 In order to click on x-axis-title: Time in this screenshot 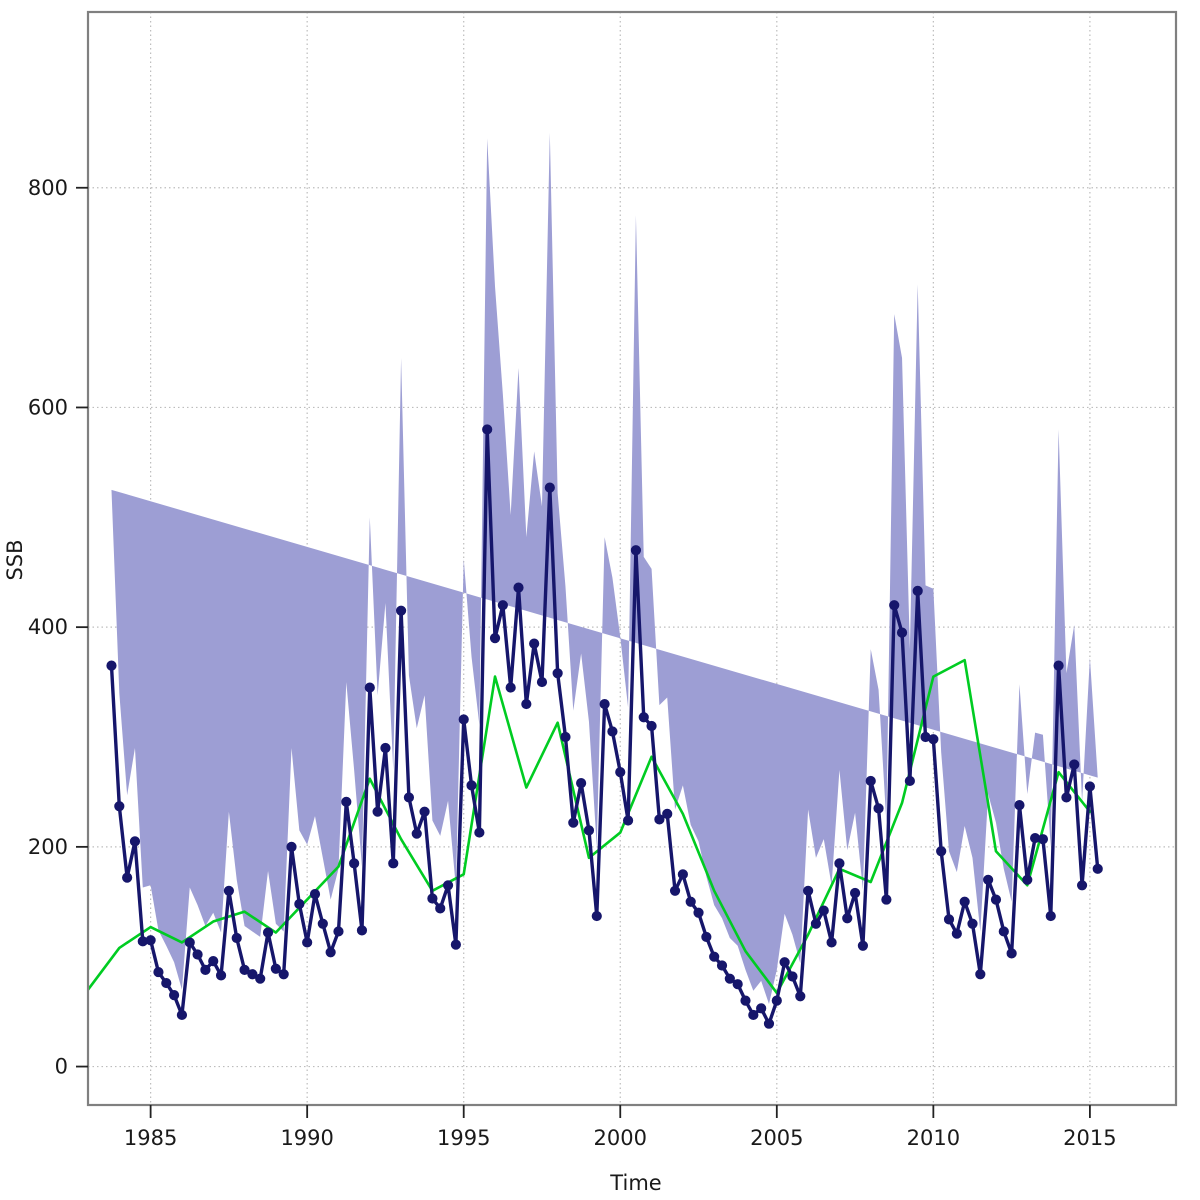, I will do `click(635, 1183)`.